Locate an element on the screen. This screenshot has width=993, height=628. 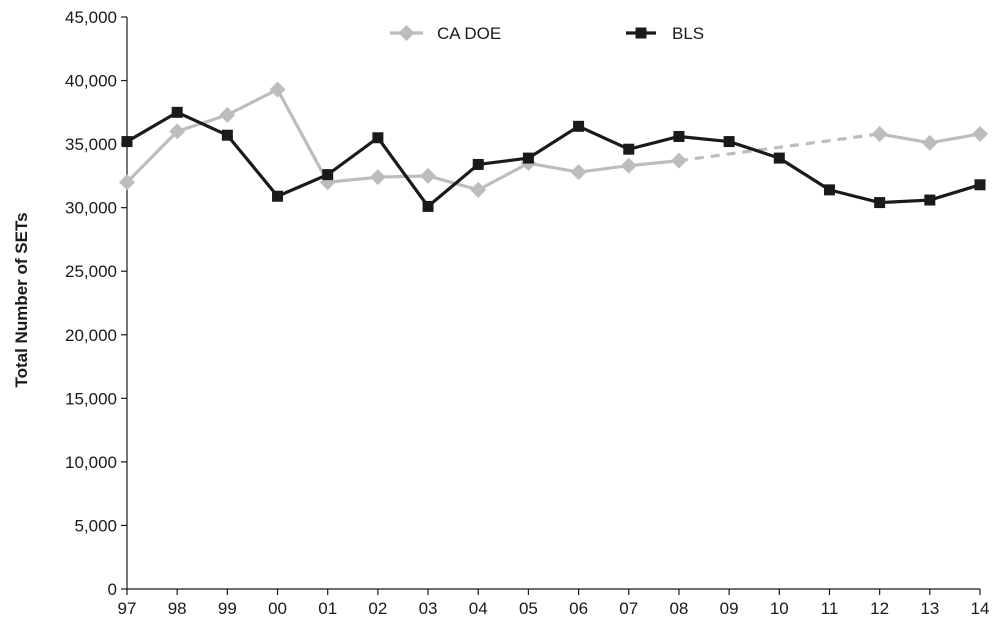
x-tick-label: 00 is located at coordinates (277, 608).